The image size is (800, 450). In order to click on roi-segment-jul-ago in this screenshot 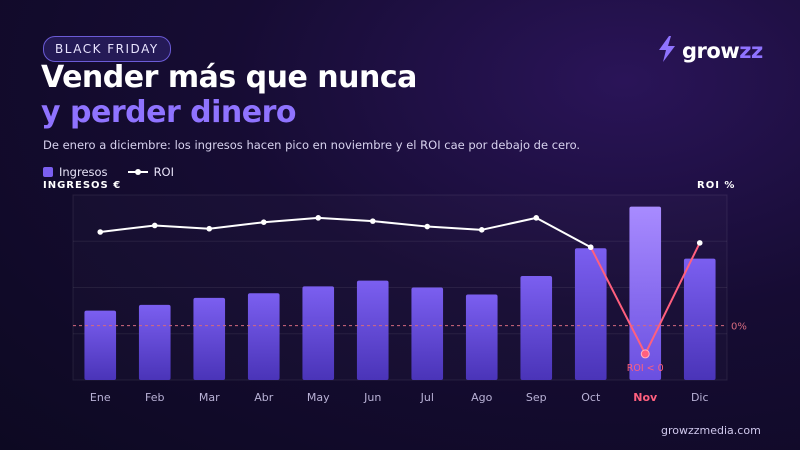, I will do `click(454, 228)`.